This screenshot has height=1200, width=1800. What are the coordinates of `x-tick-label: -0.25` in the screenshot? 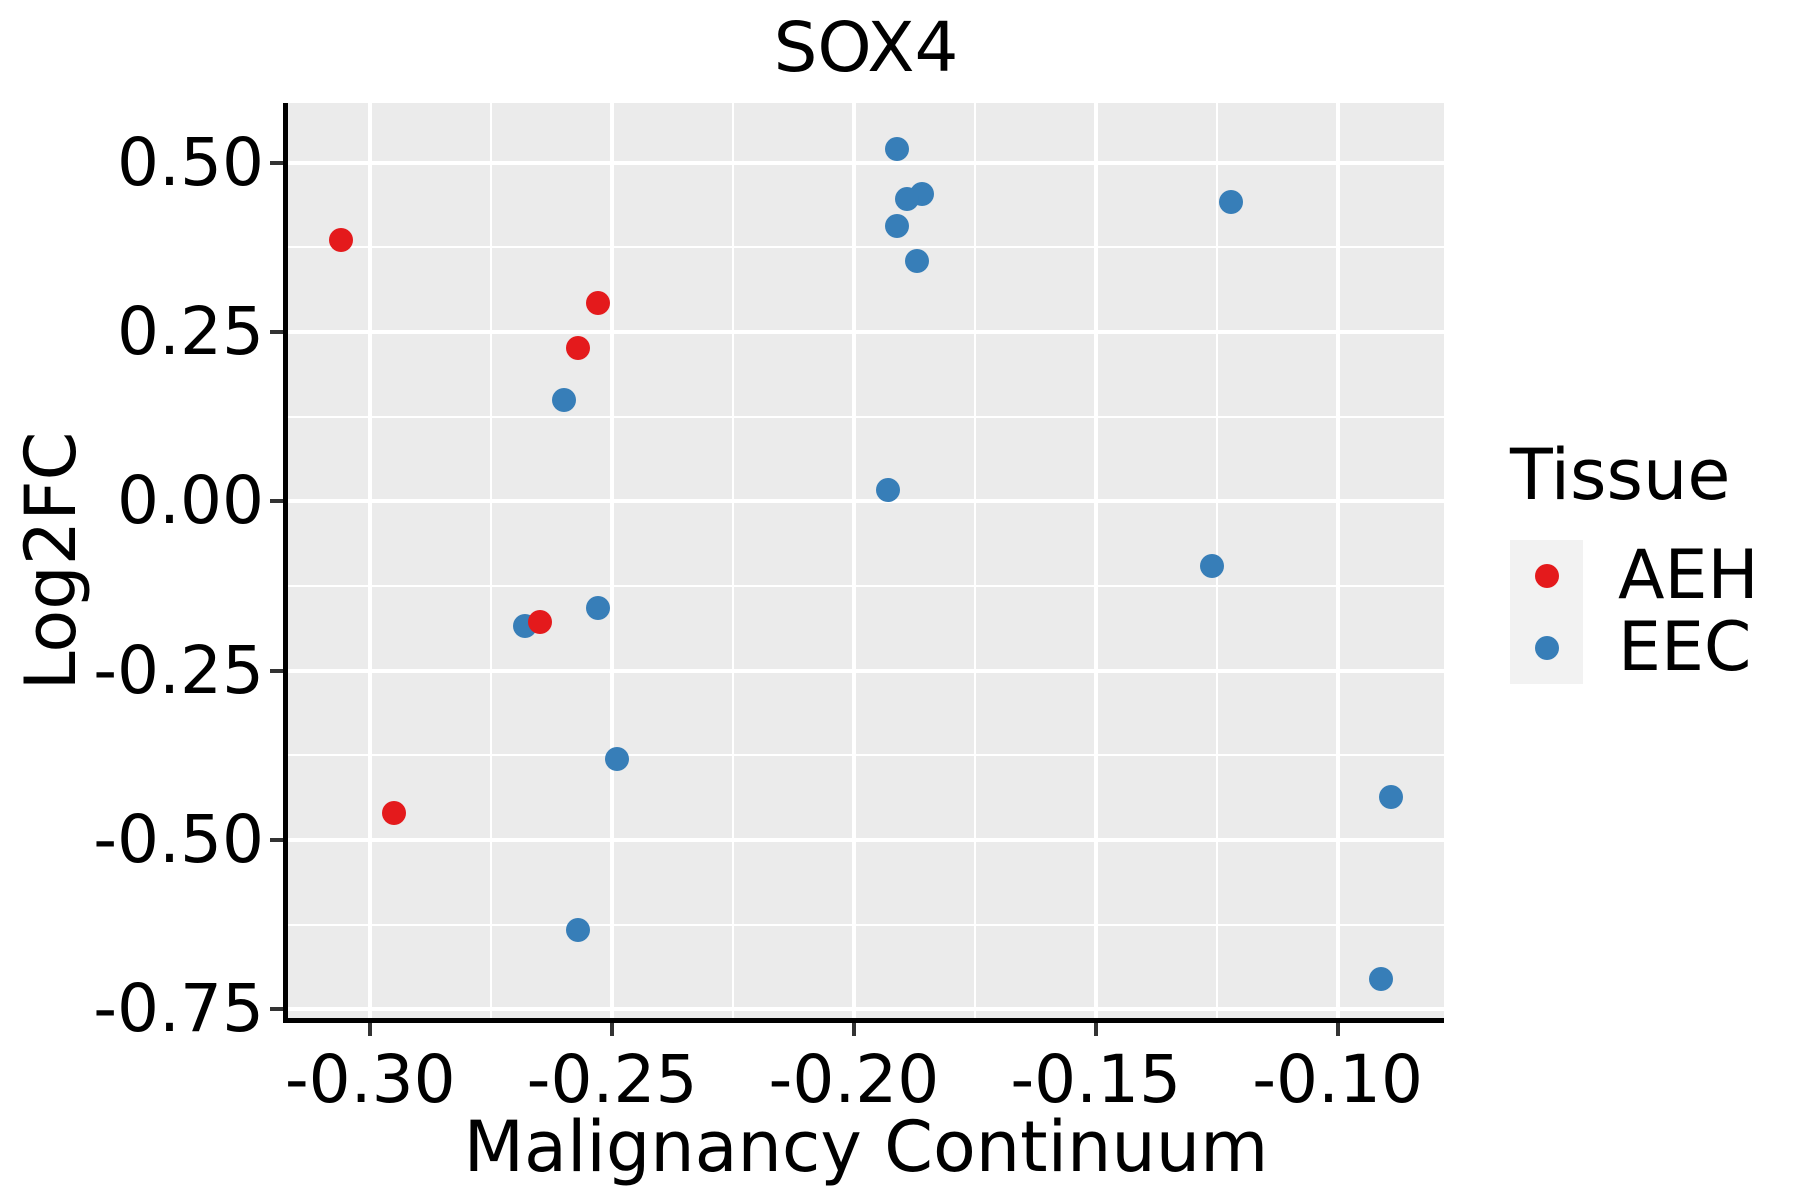 It's located at (612, 1079).